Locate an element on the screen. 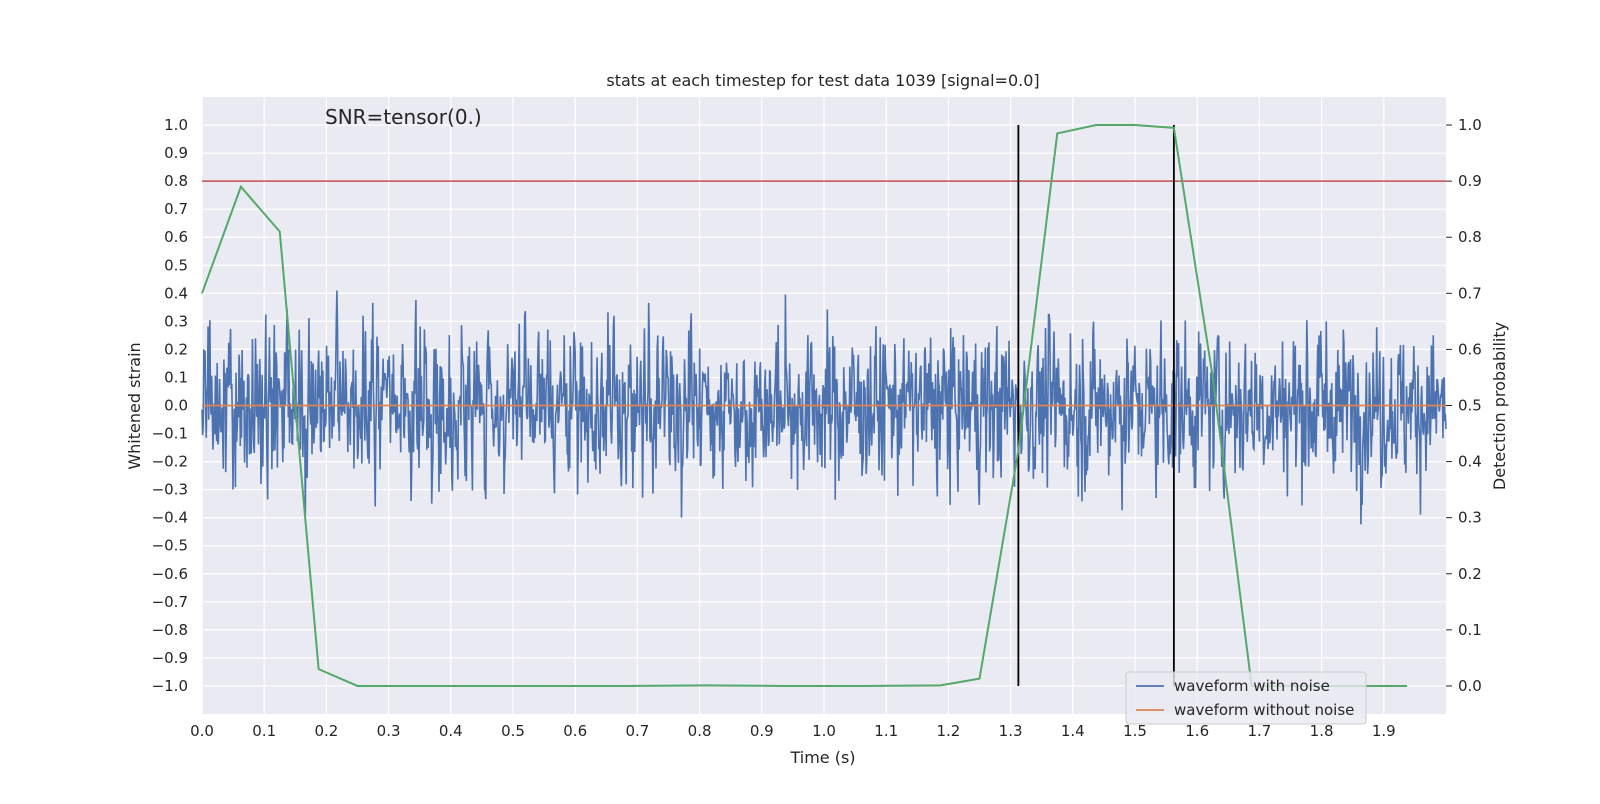 The width and height of the screenshot is (1600, 804). x-tick-label: 1.9 is located at coordinates (1384, 731).